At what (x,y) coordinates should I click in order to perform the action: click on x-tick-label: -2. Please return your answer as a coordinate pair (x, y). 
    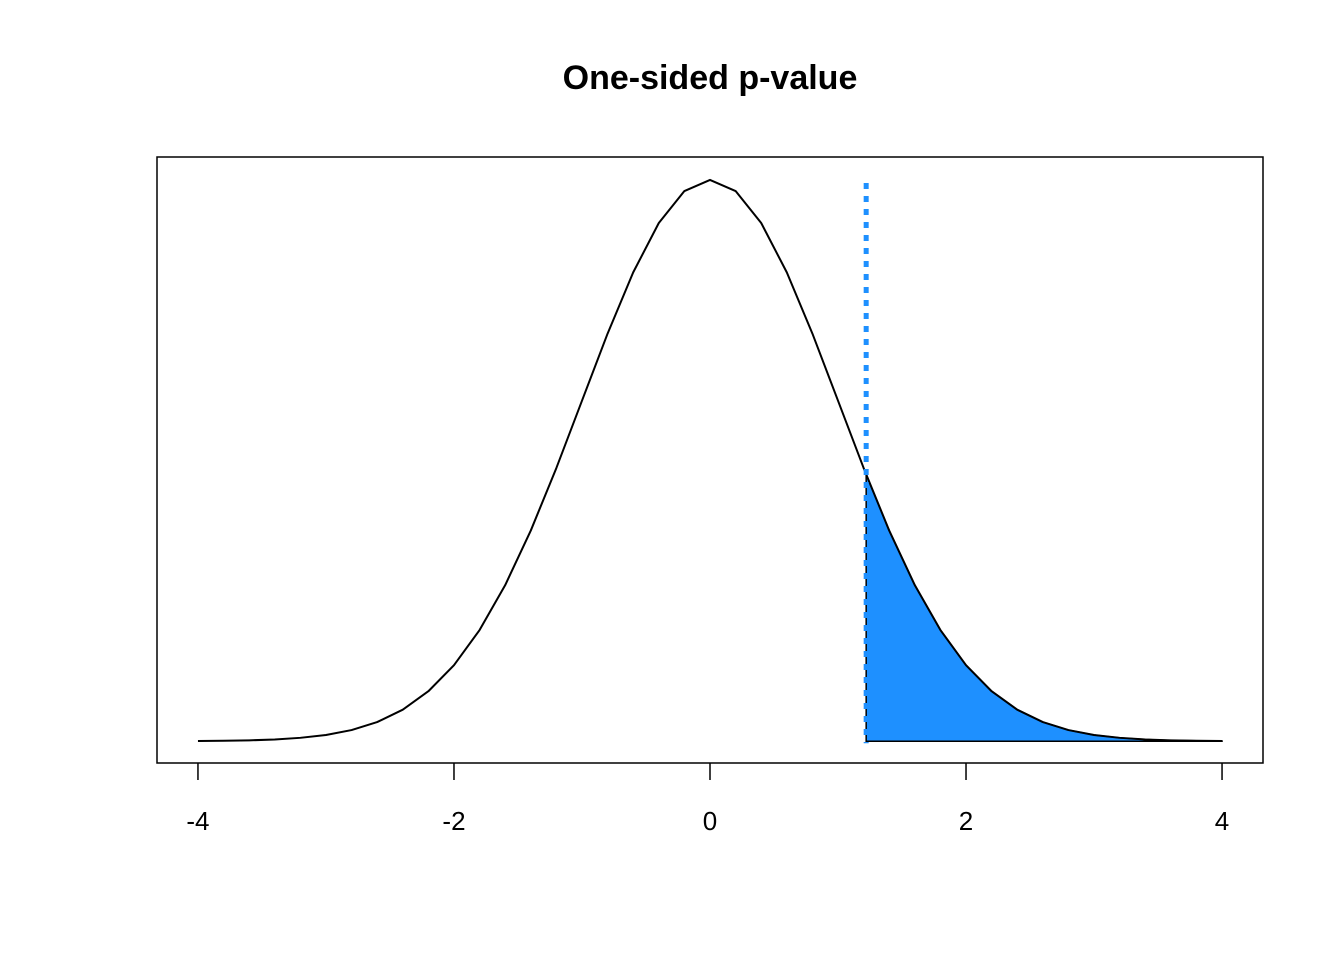
    Looking at the image, I should click on (453, 821).